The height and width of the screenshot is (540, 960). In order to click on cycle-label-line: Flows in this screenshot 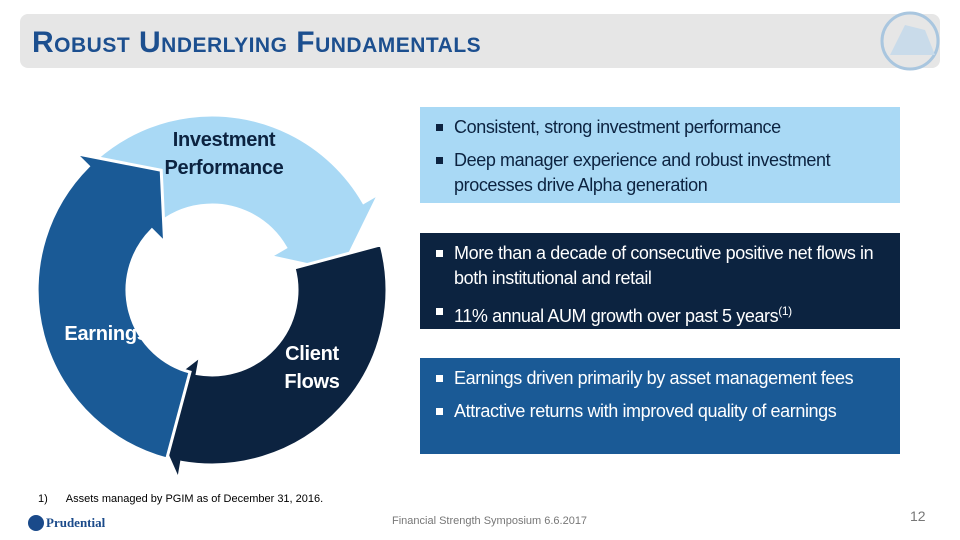, I will do `click(311, 382)`.